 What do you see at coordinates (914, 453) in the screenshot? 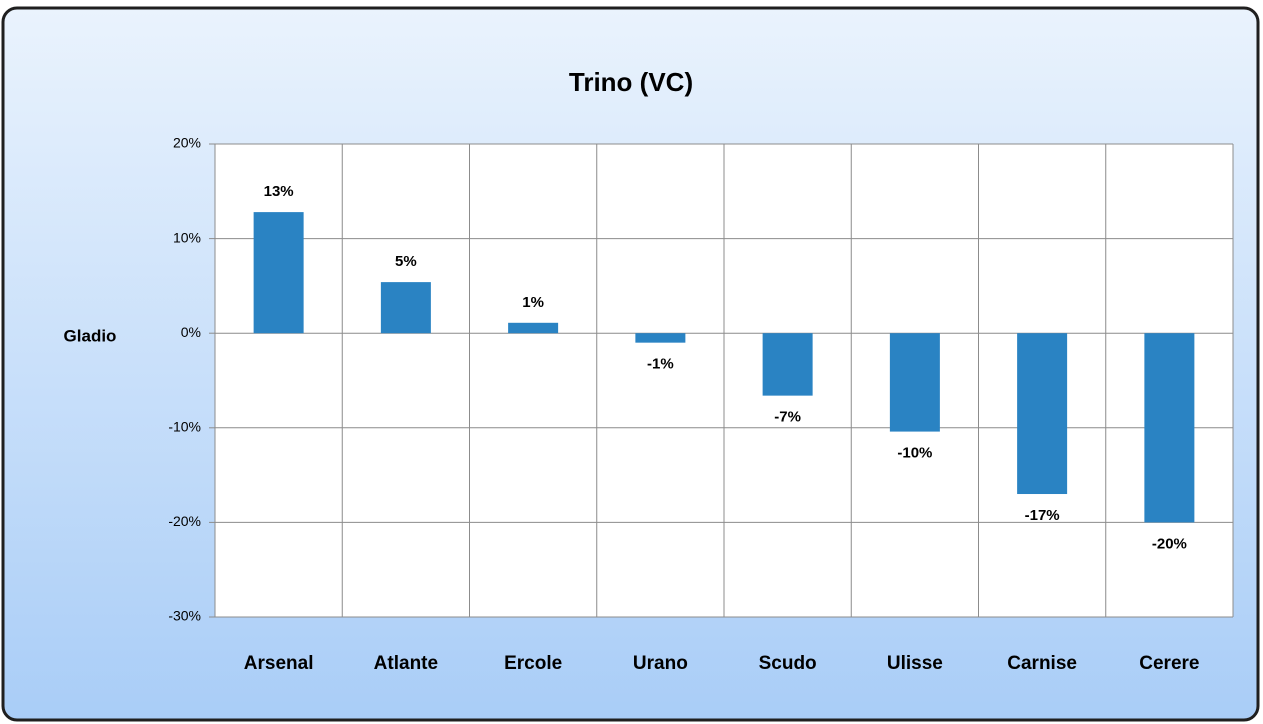
I see `data-label: -10%` at bounding box center [914, 453].